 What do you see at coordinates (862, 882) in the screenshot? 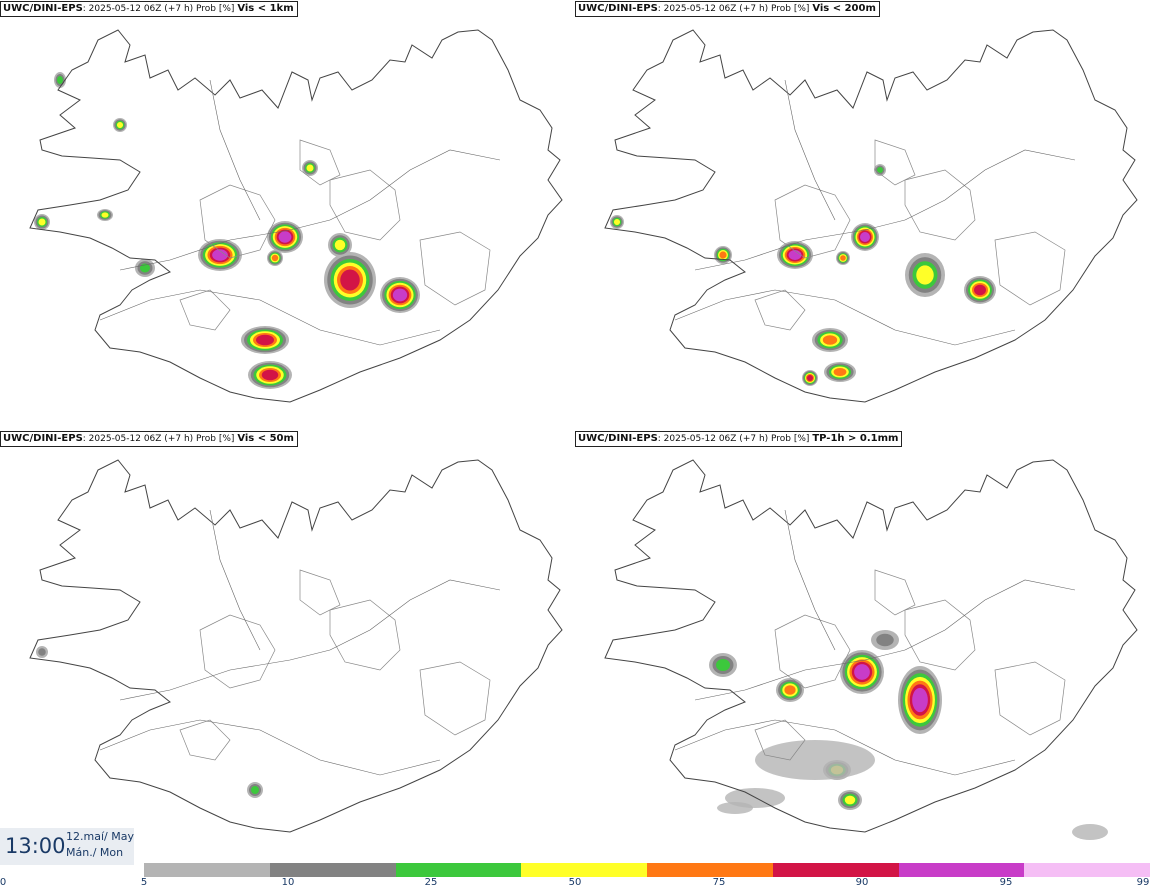
I see `colorbar-tick-label: 90` at bounding box center [862, 882].